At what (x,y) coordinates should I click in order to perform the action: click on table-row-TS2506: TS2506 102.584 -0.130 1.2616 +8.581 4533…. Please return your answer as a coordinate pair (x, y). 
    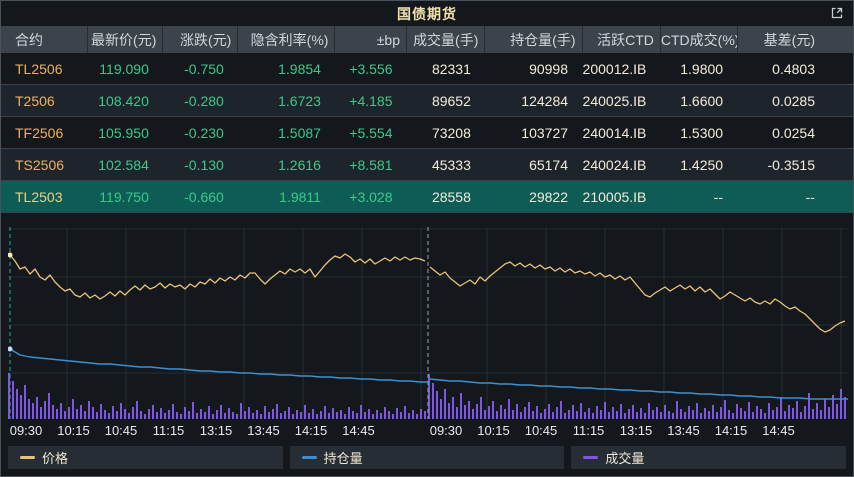
    Looking at the image, I should click on (427, 164).